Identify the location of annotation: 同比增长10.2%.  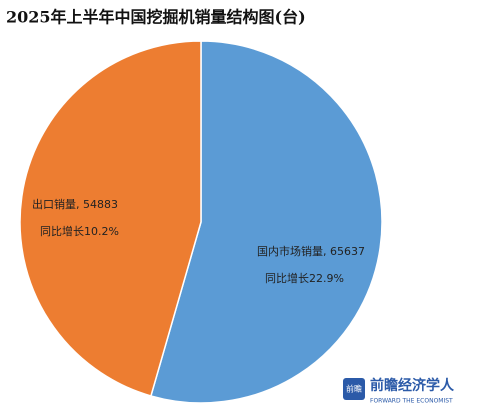
(79, 231).